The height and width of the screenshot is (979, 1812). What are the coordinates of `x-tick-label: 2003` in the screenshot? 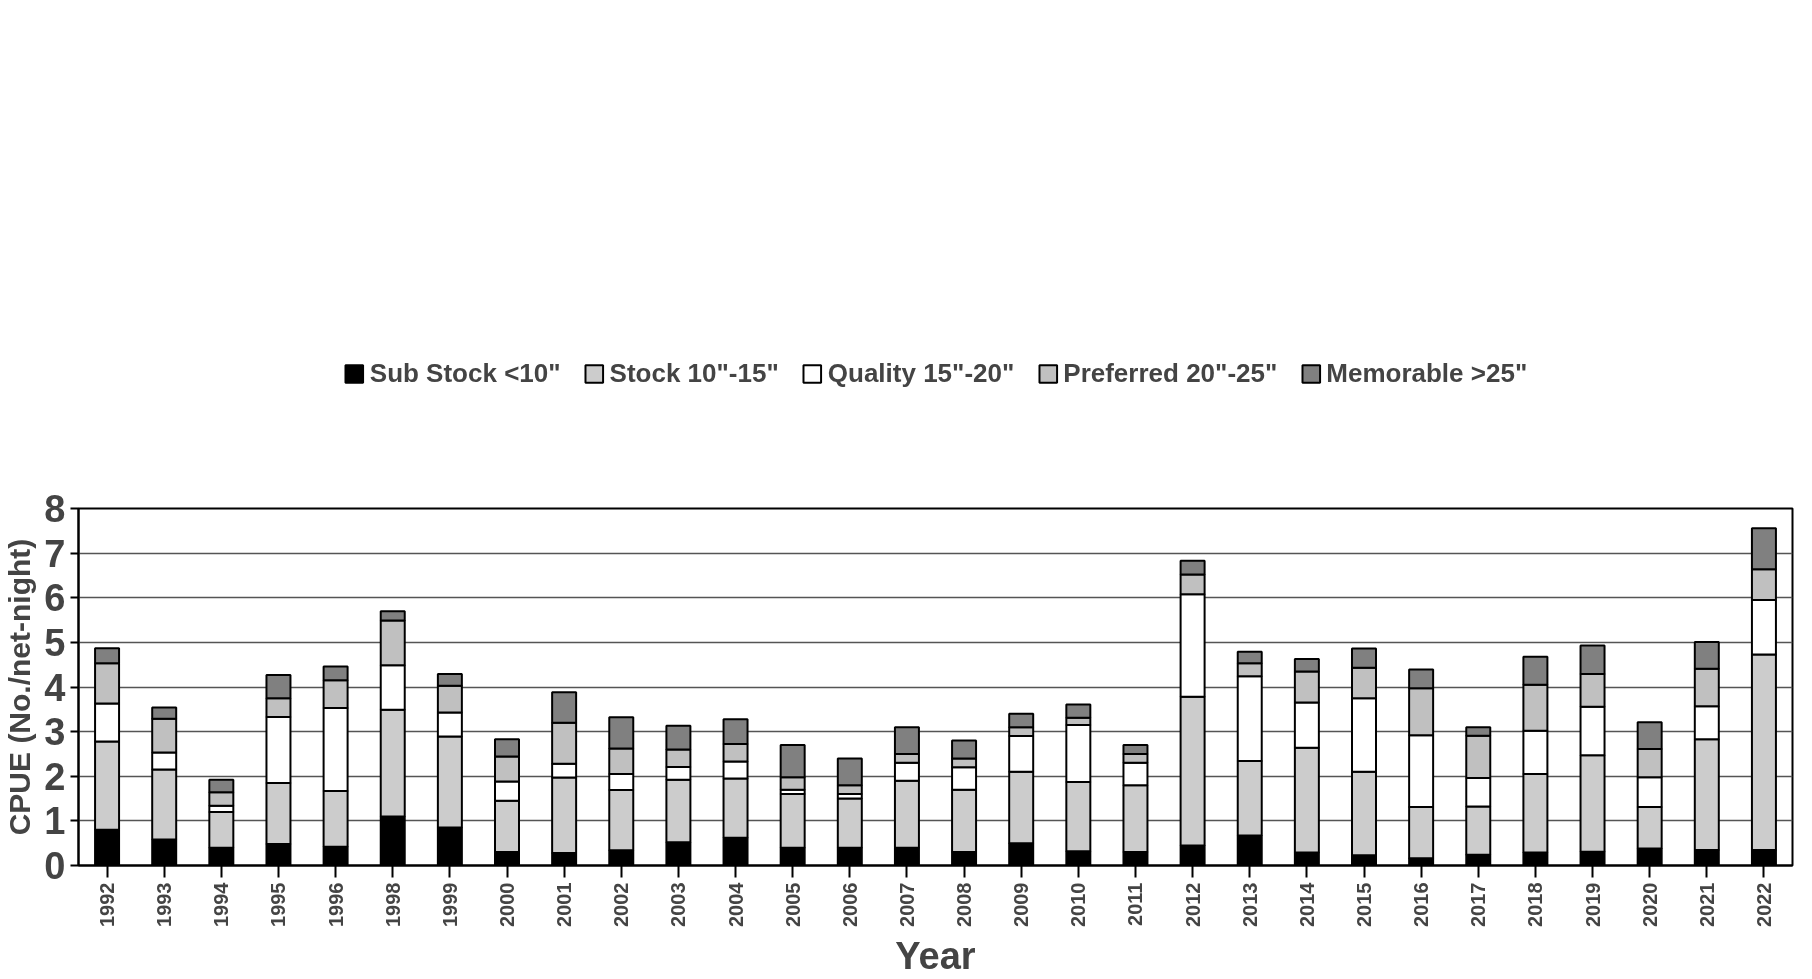 It's located at (678, 904).